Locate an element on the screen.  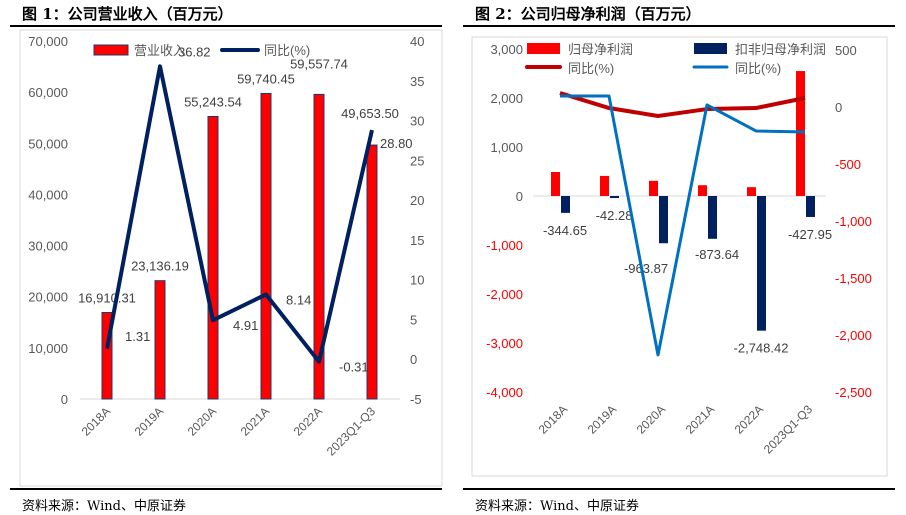
yoy-data-label: 28.80 is located at coordinates (396, 143).